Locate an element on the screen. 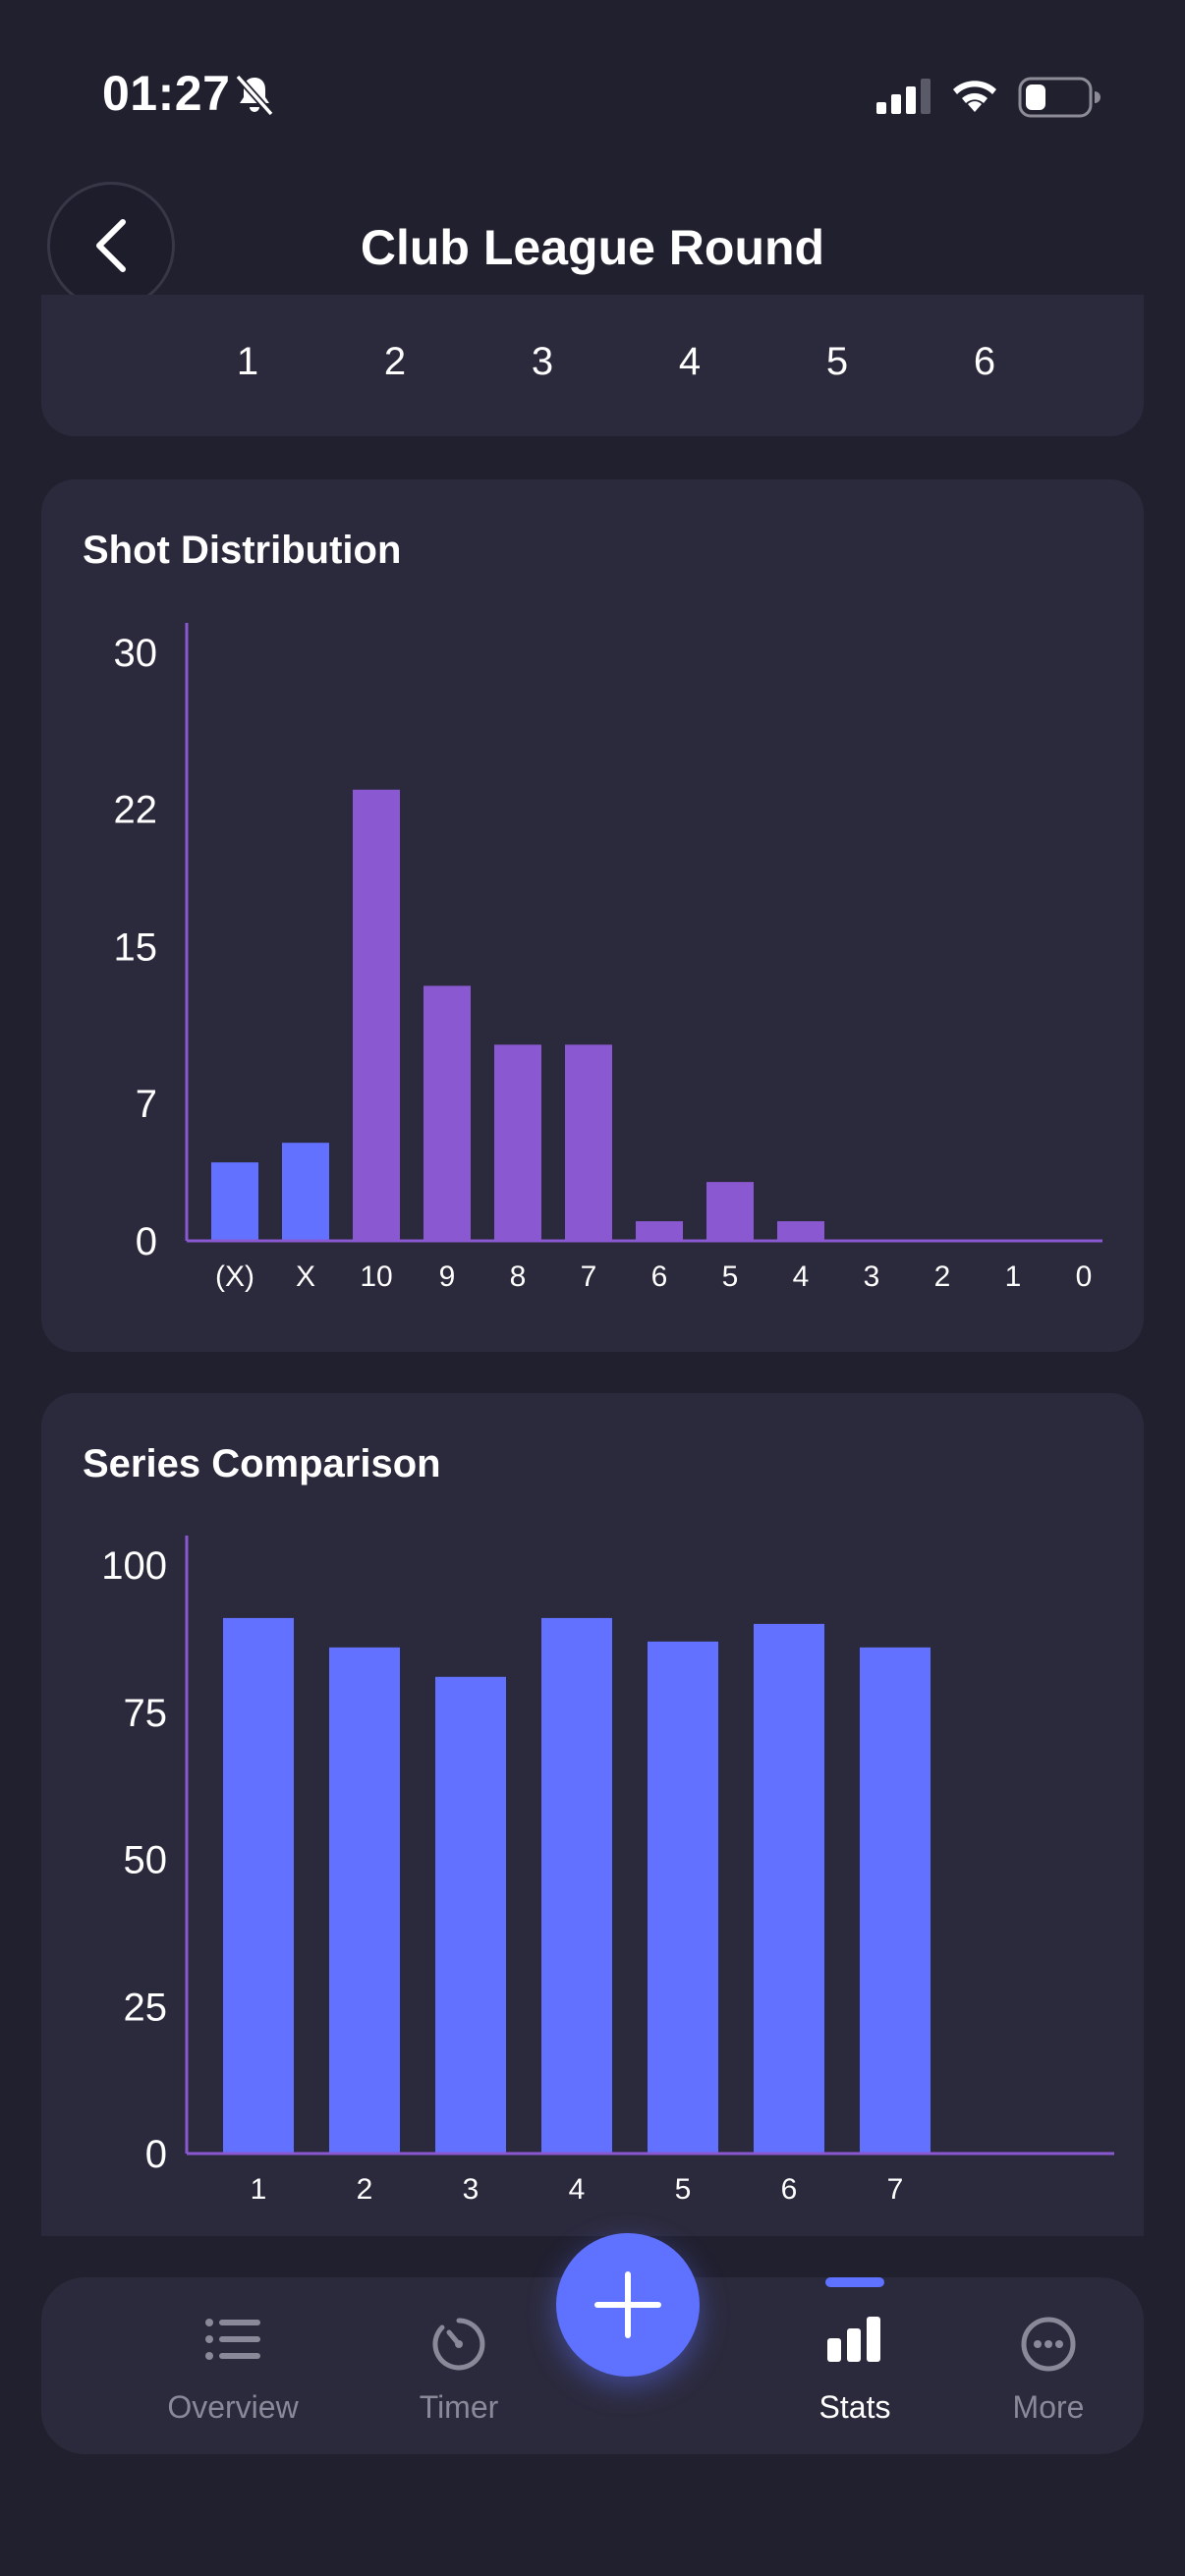 Image resolution: width=1185 pixels, height=2576 pixels. series-scores-card: 1 2 3 4 5 6 is located at coordinates (592, 365).